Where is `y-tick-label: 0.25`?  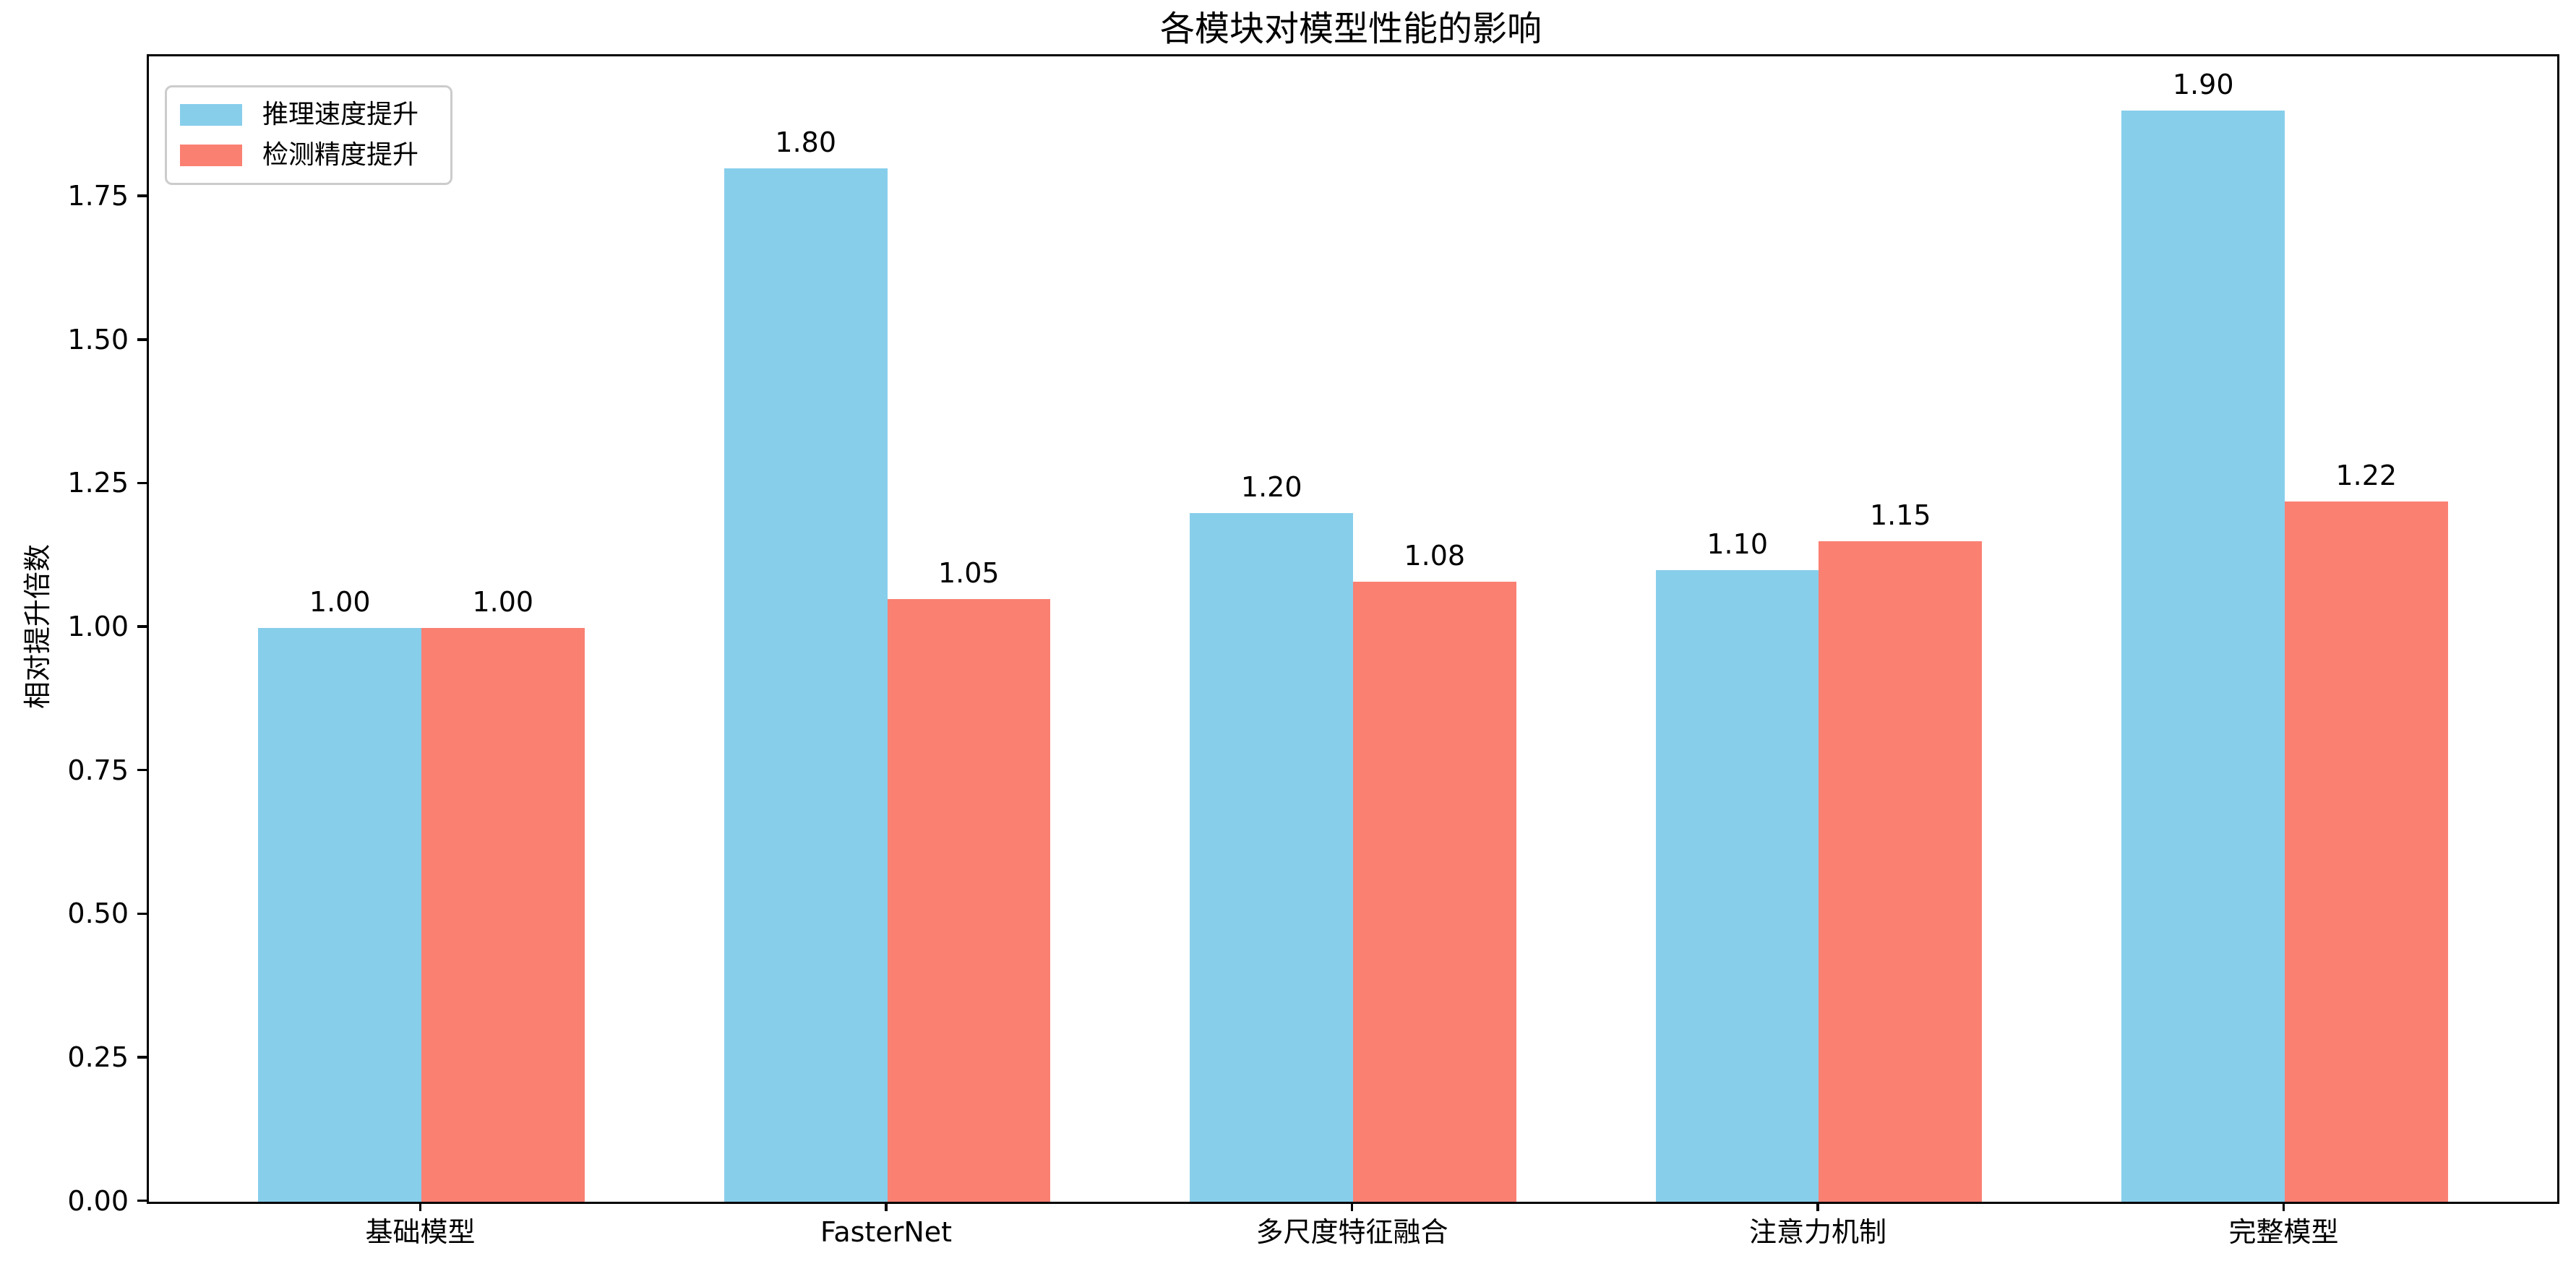
y-tick-label: 0.25 is located at coordinates (98, 1057).